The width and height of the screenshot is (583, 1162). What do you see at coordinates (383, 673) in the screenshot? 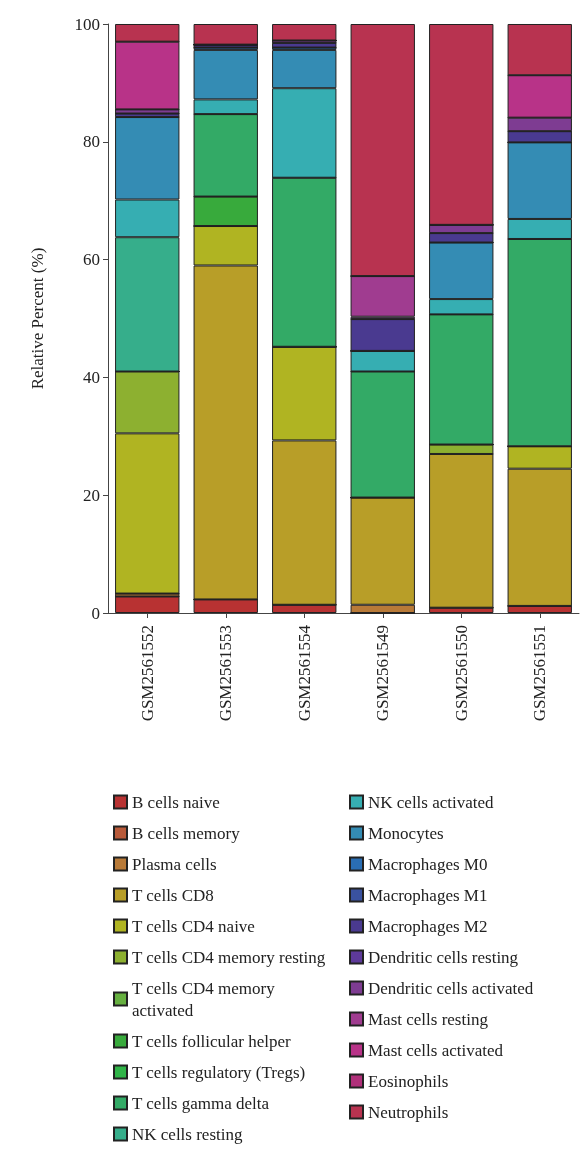
I see `x-tick-label: GSM2561549` at bounding box center [383, 673].